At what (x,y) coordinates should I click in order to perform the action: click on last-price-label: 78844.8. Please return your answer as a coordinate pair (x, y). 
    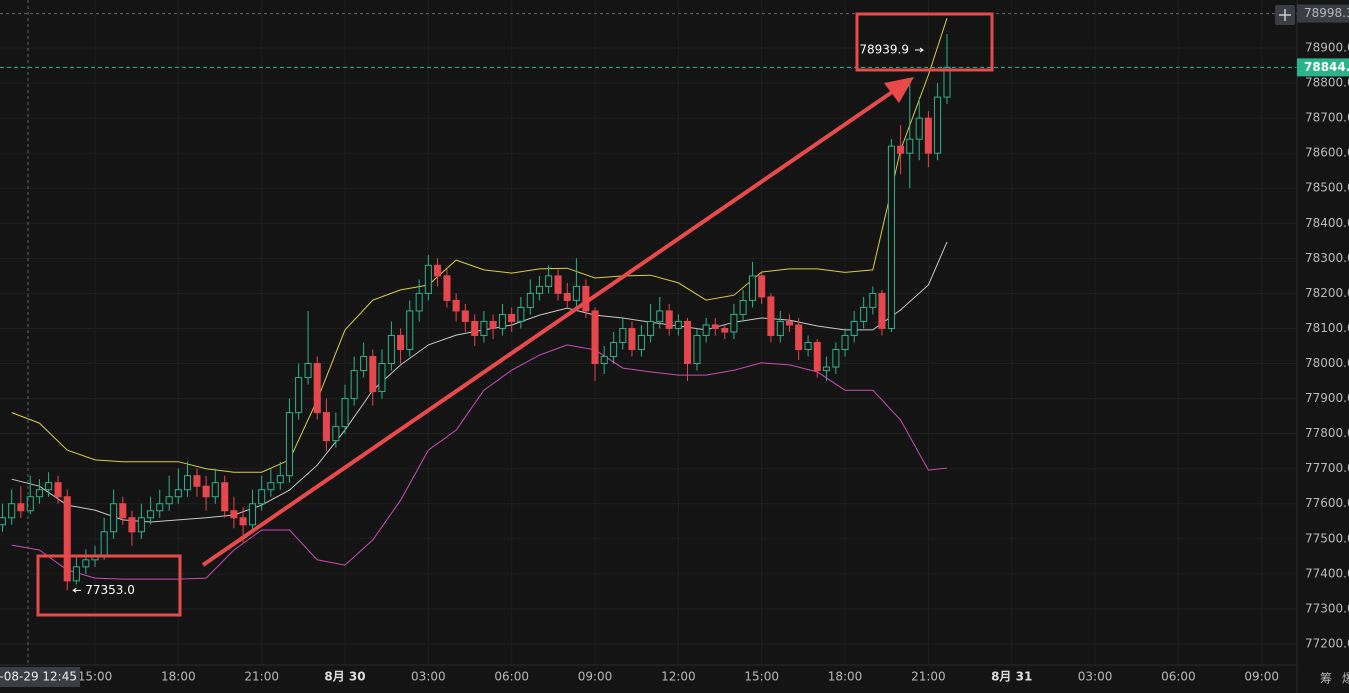
    Looking at the image, I should click on (1326, 67).